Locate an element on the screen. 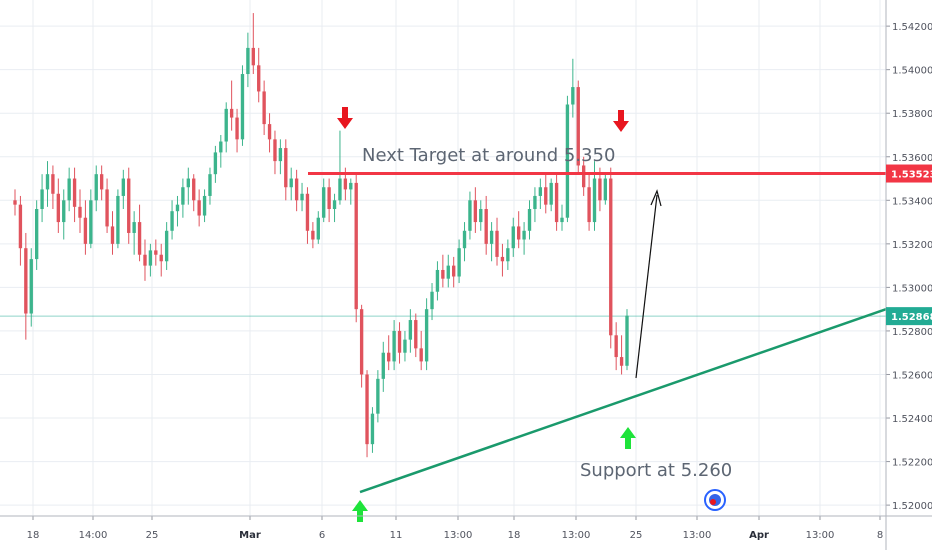  replay-clock-dot is located at coordinates (713, 502).